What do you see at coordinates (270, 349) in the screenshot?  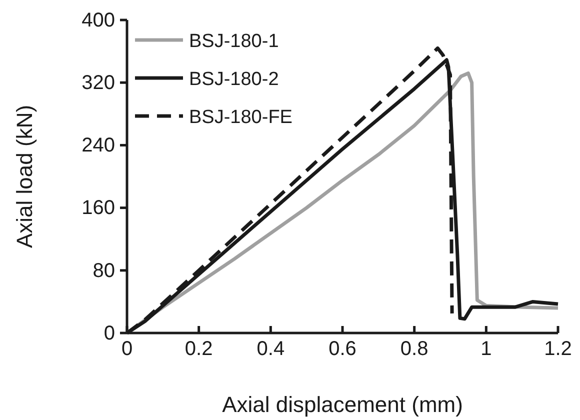 I see `x-tick-label: 0.4` at bounding box center [270, 349].